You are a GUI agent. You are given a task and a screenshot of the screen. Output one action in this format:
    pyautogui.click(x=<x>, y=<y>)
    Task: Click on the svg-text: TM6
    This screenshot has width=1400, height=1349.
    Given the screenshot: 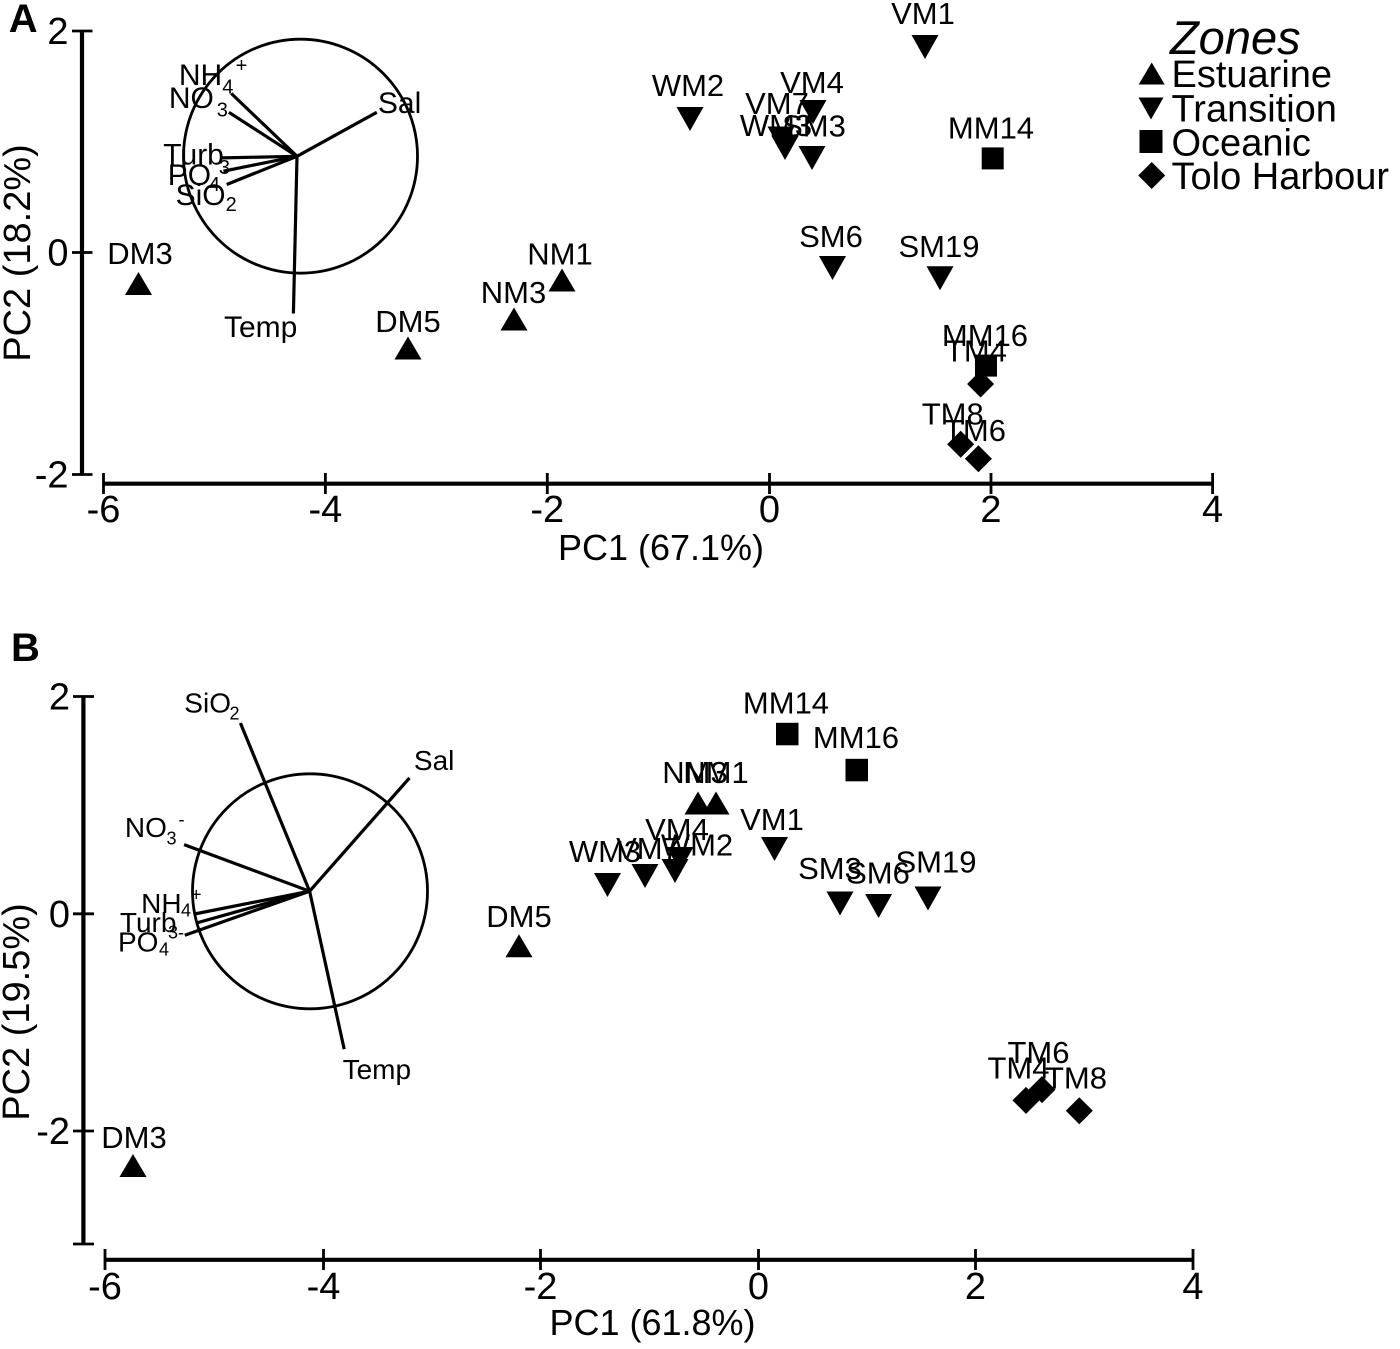 What is the action you would take?
    pyautogui.click(x=1039, y=1052)
    